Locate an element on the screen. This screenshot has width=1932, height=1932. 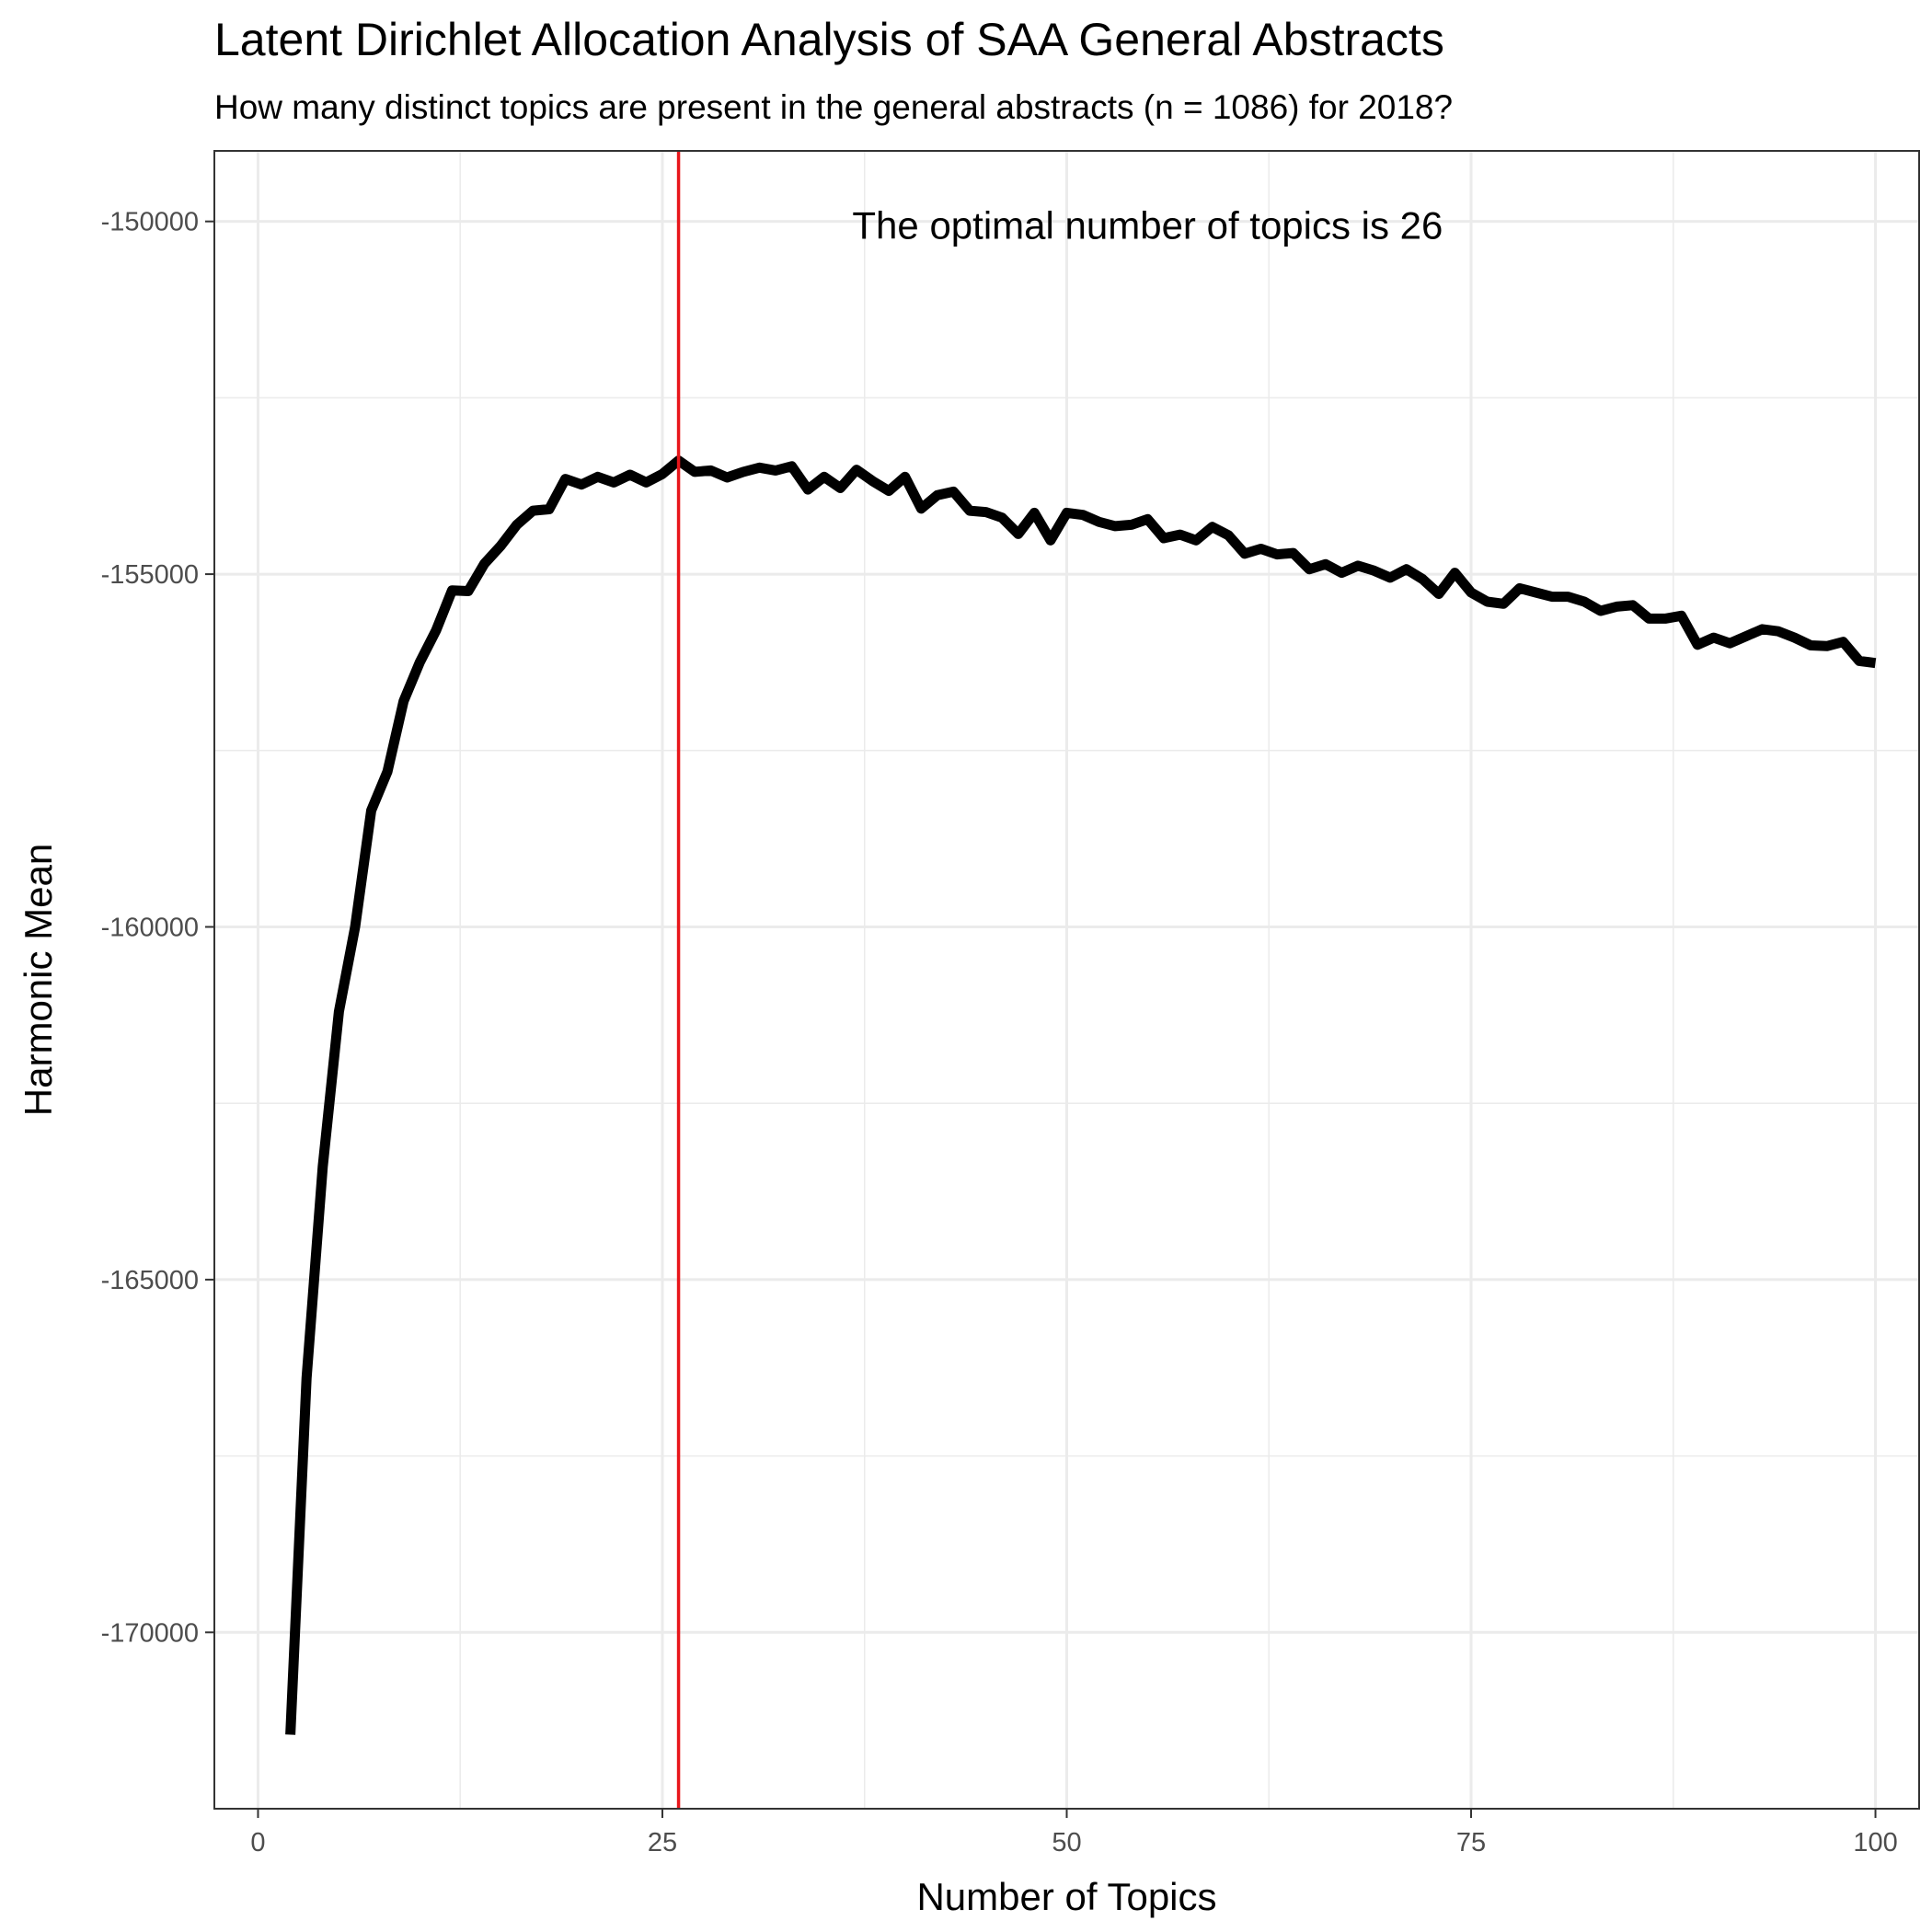
y-axis: -150000 -155000 -160000 -165000 -170000 is located at coordinates (157, 928).